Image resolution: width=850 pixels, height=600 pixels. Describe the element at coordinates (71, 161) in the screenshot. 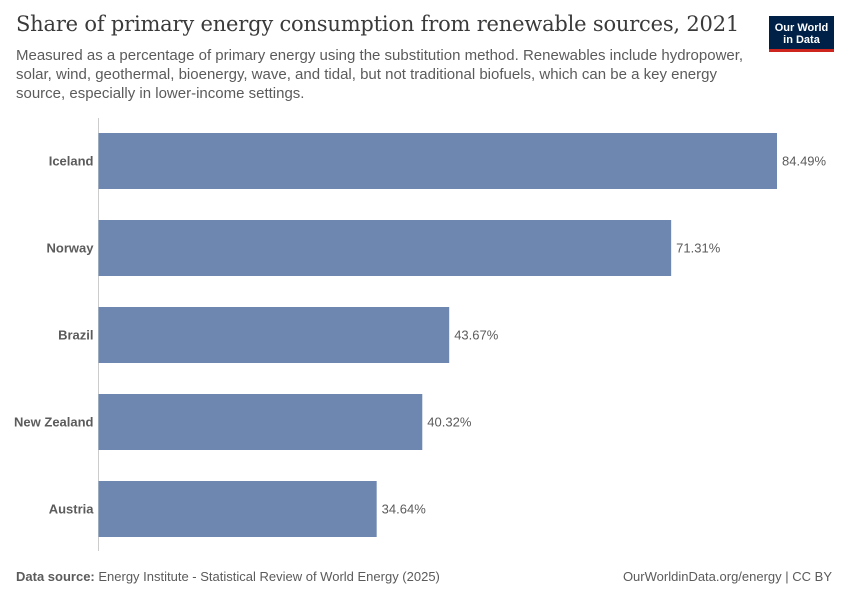

I see `category-label: Iceland` at that location.